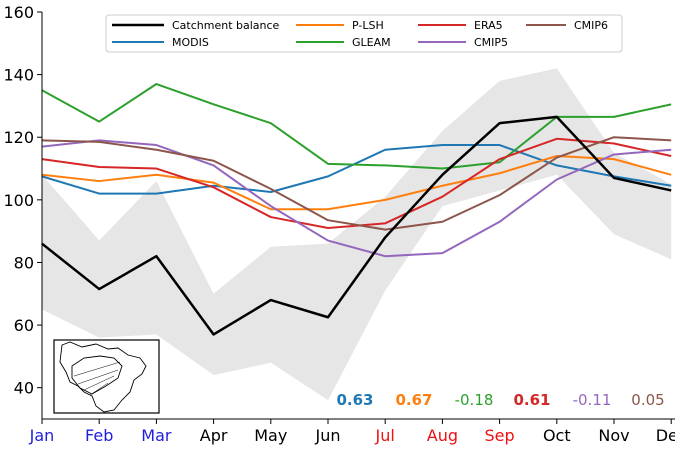 This screenshot has height=450, width=675. What do you see at coordinates (18, 137) in the screenshot?
I see `y-tick-label: 120` at bounding box center [18, 137].